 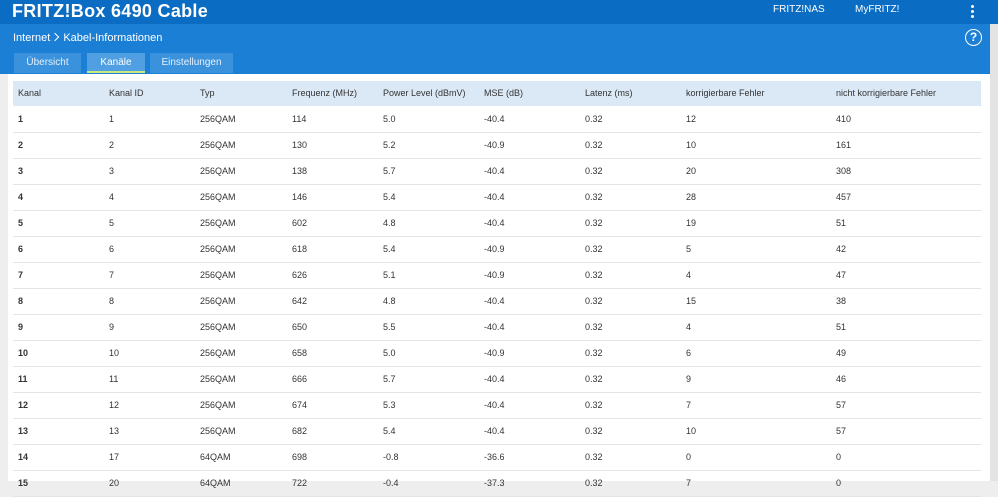 What do you see at coordinates (325, 93) in the screenshot?
I see `column-header: Frequenz (MHz)` at bounding box center [325, 93].